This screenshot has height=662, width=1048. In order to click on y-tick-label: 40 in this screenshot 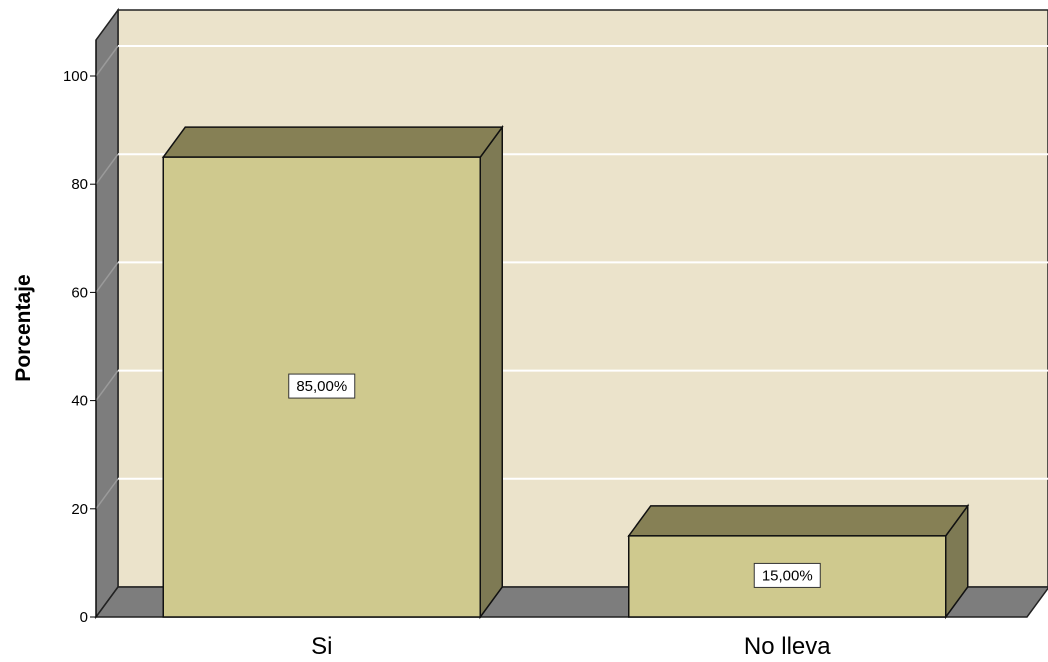, I will do `click(79, 401)`.